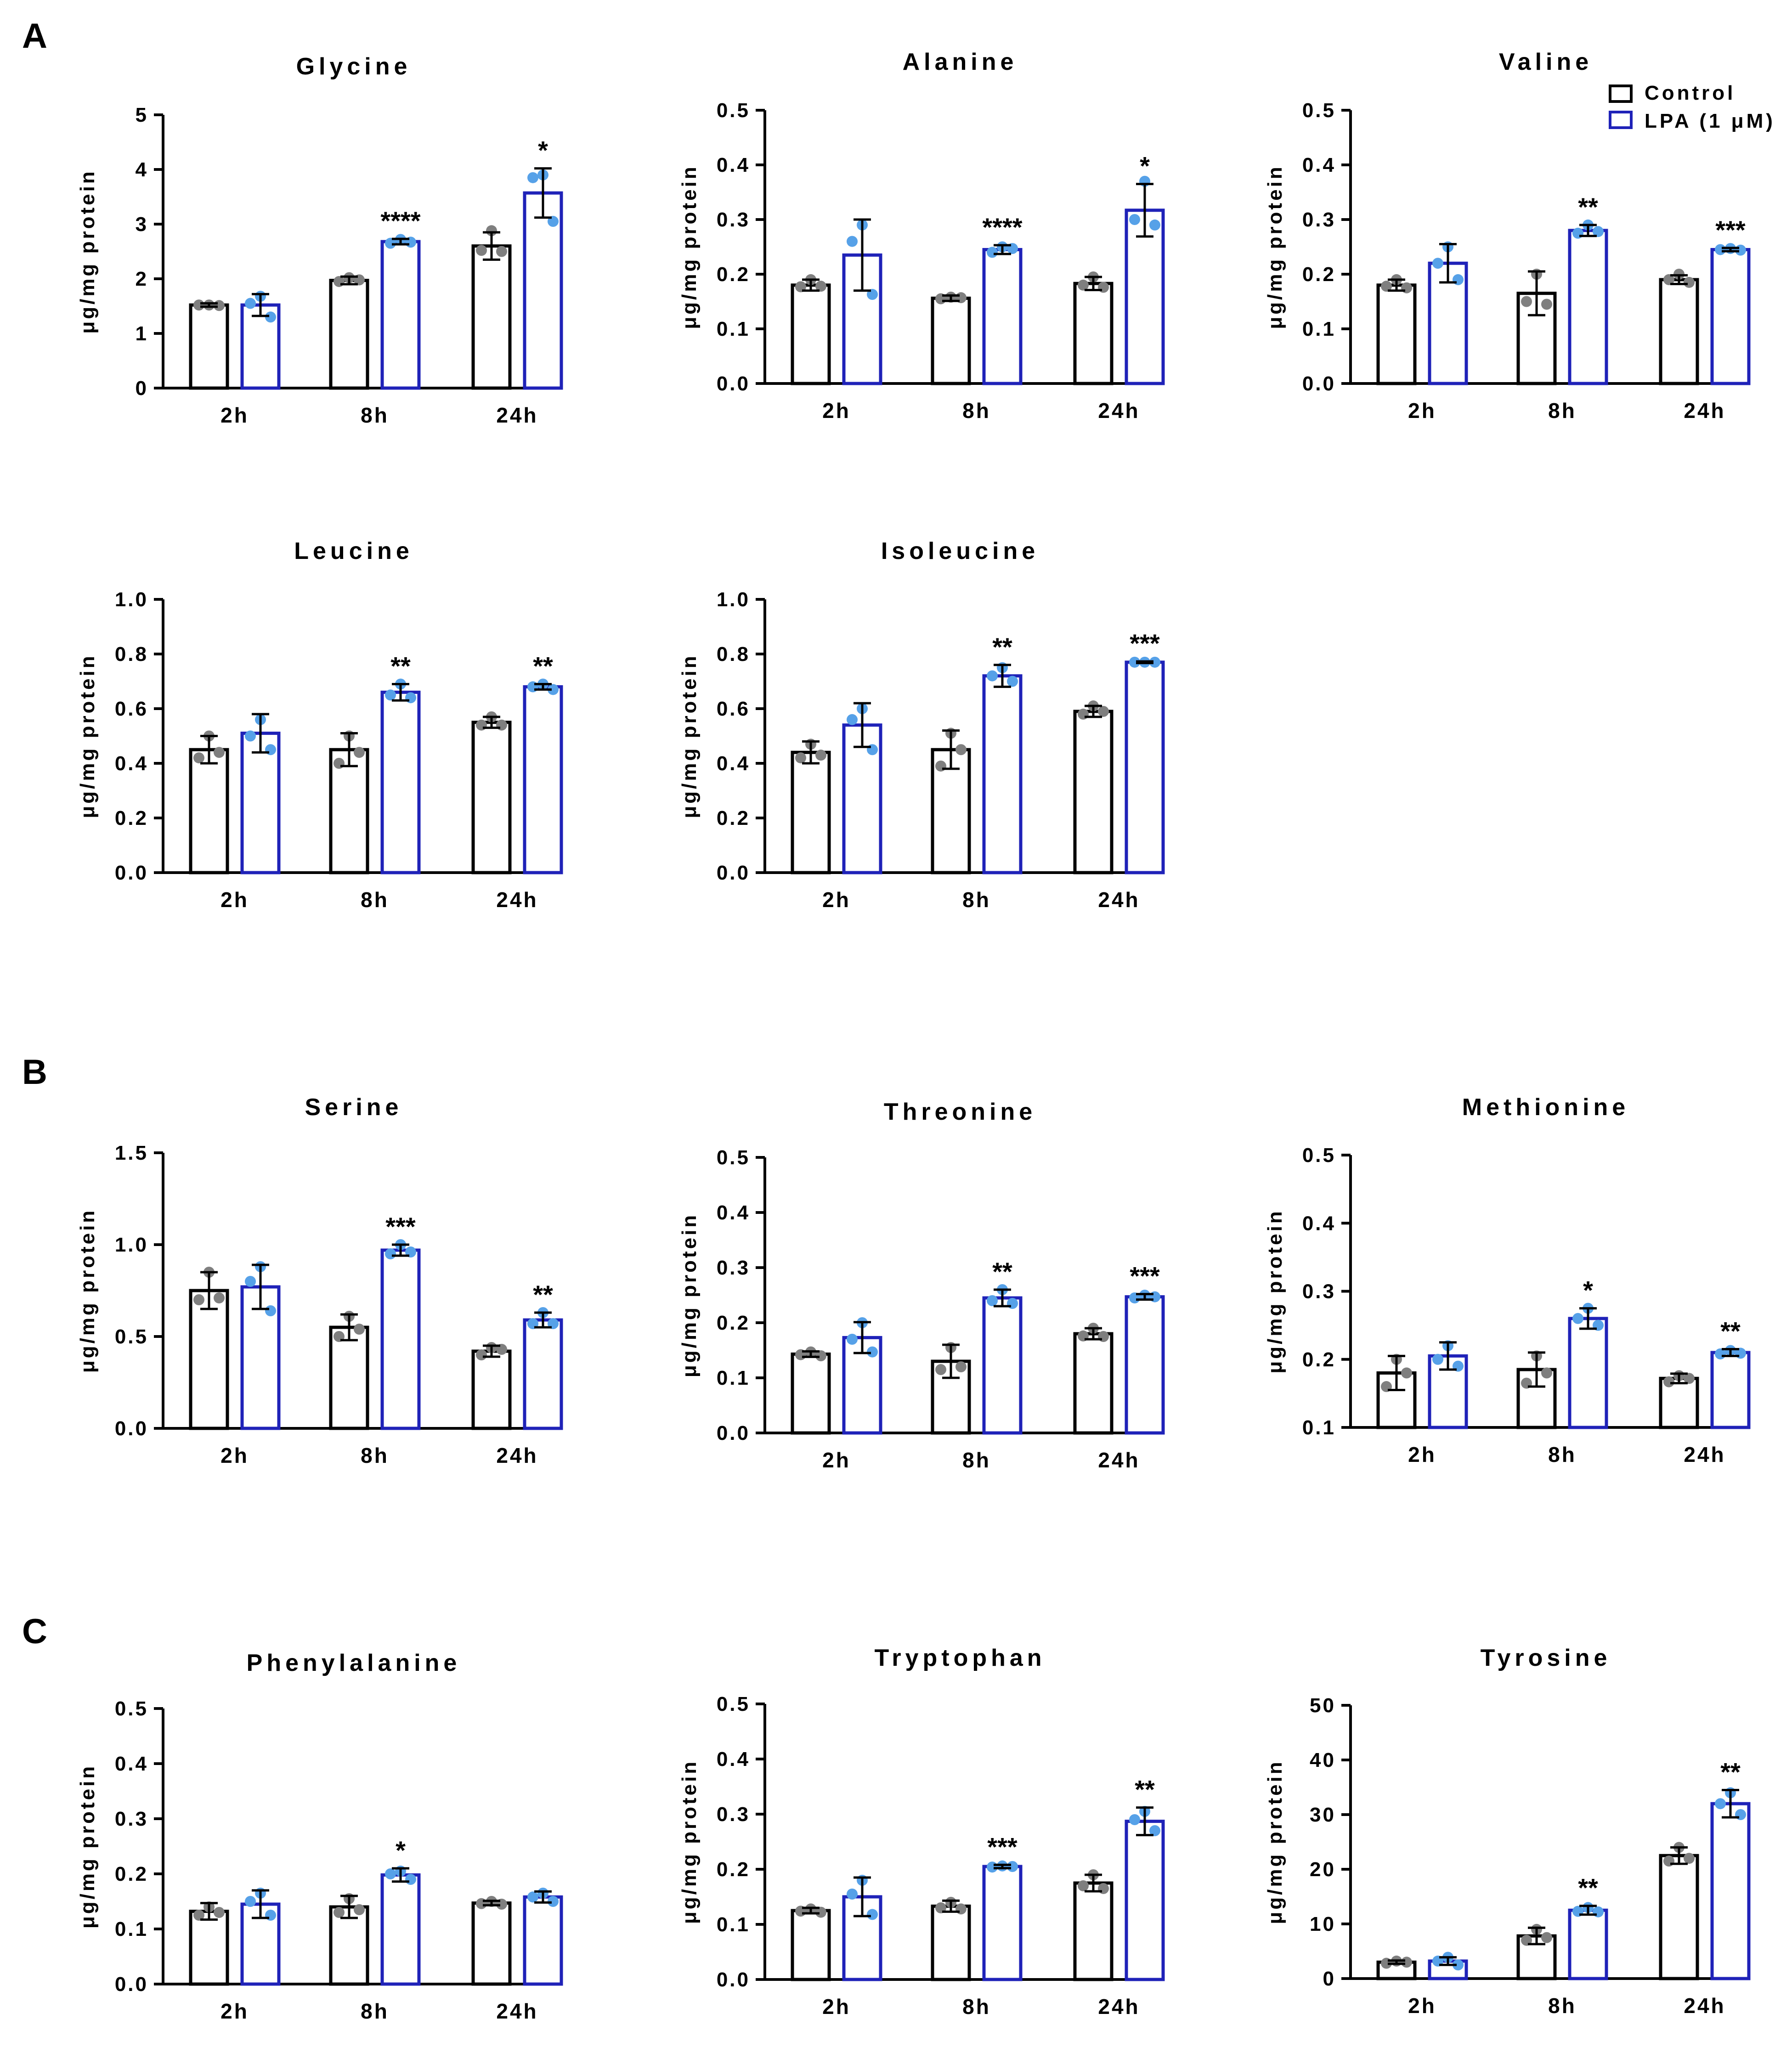 This screenshot has width=1792, height=2047. What do you see at coordinates (400, 220) in the screenshot?
I see `significance-label: ****` at bounding box center [400, 220].